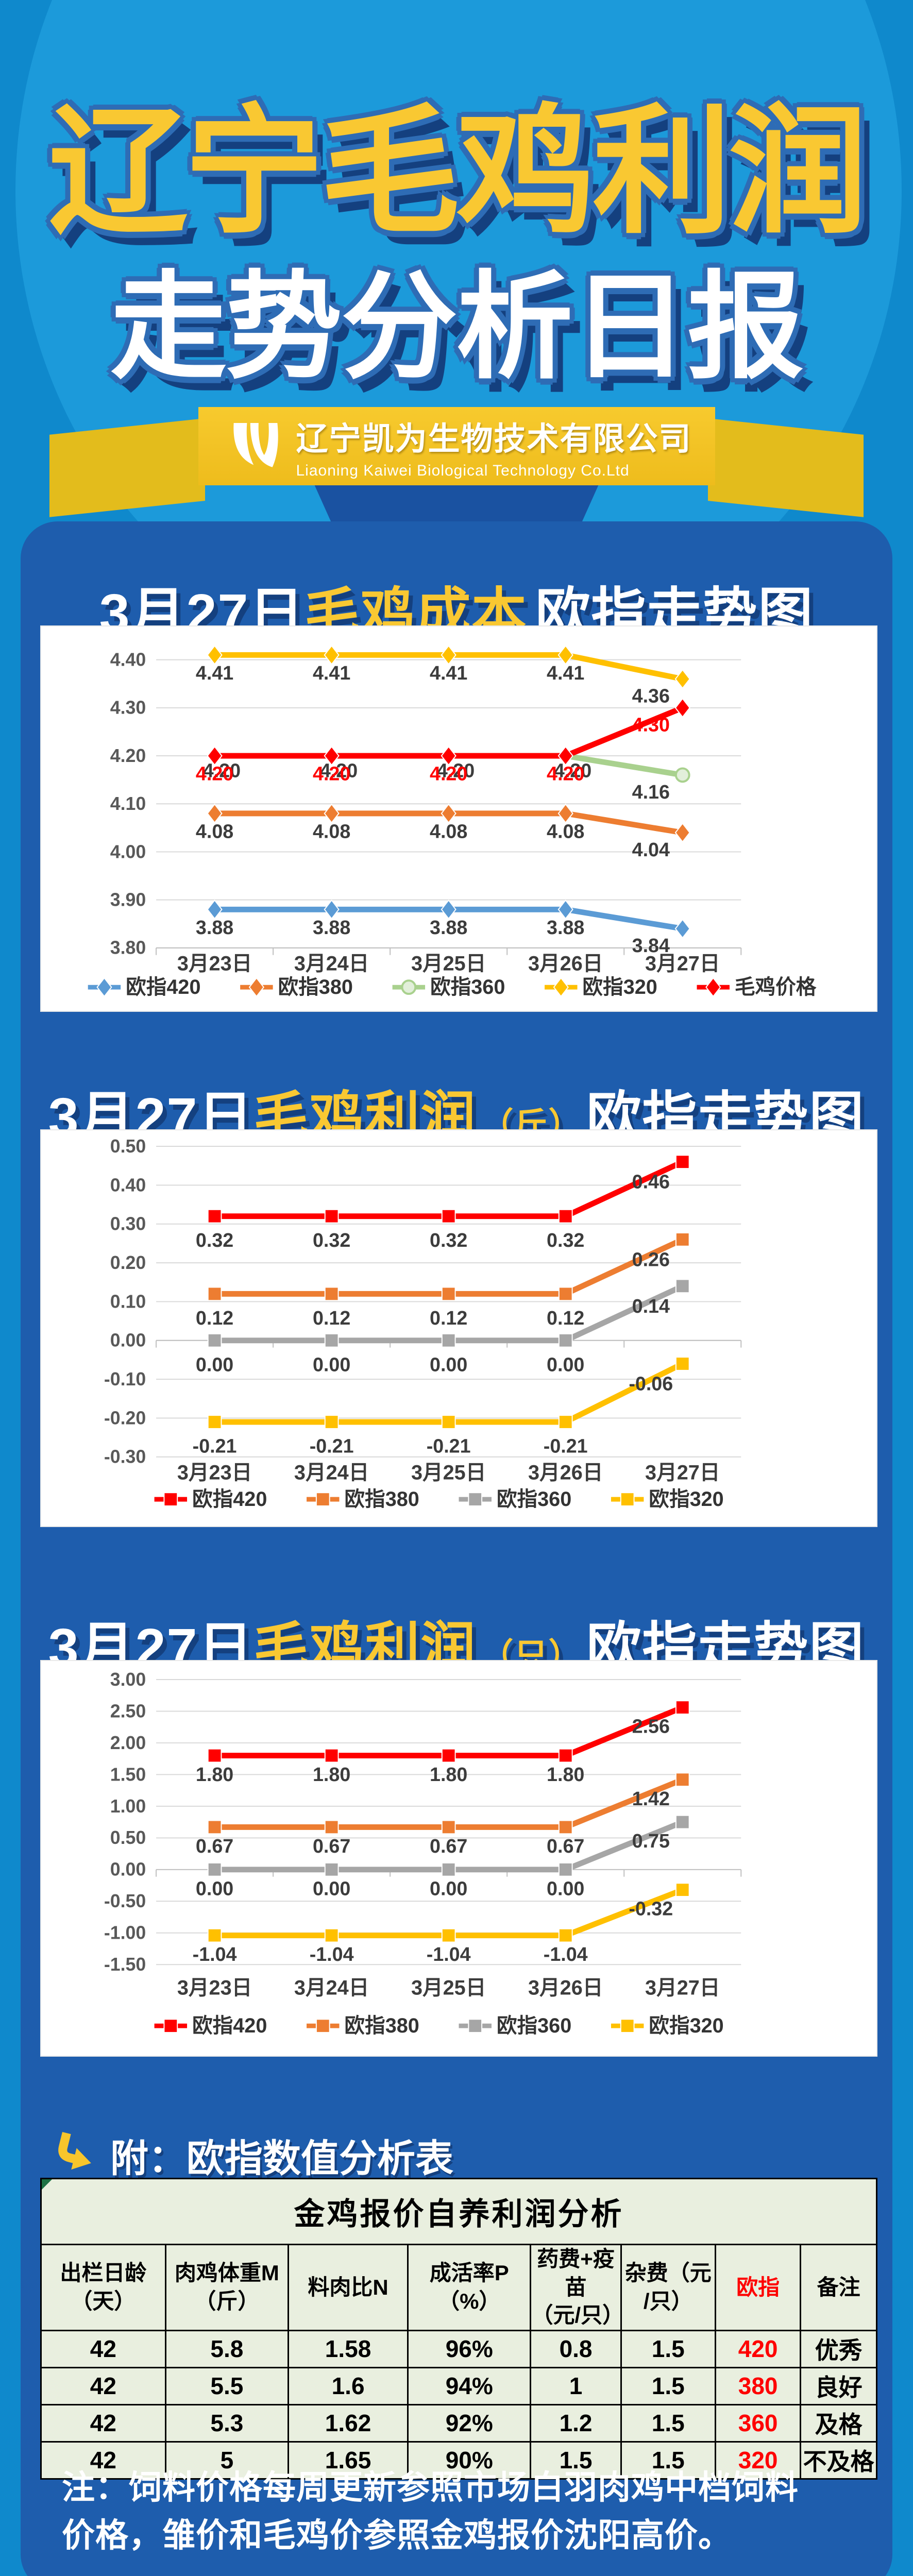  Describe the element at coordinates (125, 1379) in the screenshot. I see `y-tick-label: -0.10` at that location.